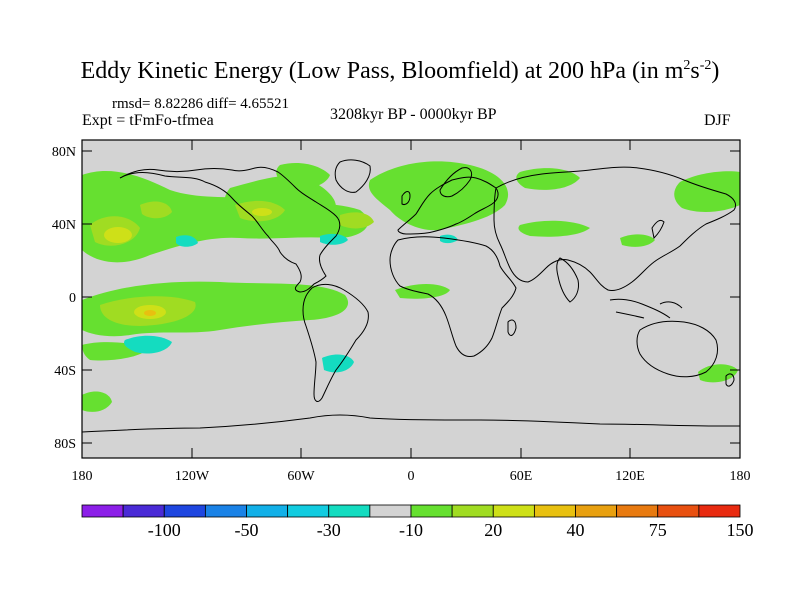 This screenshot has height=600, width=800. I want to click on field-neg-pacific-north, so click(187, 241).